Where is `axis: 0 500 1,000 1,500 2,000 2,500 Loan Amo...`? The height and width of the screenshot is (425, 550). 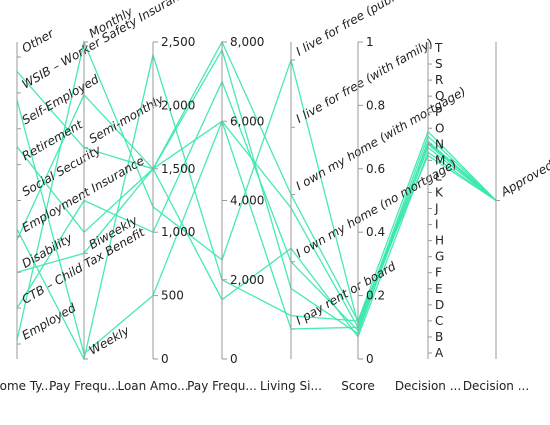 axis: 0 500 1,000 1,500 2,000 2,500 Loan Amo... is located at coordinates (156, 214).